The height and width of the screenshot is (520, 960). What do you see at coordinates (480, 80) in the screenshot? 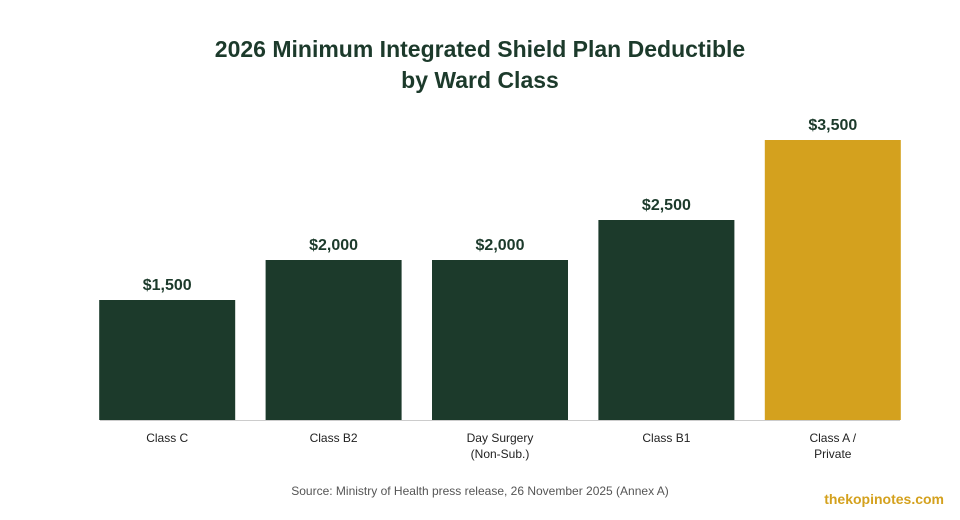
I see `chart-title-line-2: by Ward Class` at bounding box center [480, 80].